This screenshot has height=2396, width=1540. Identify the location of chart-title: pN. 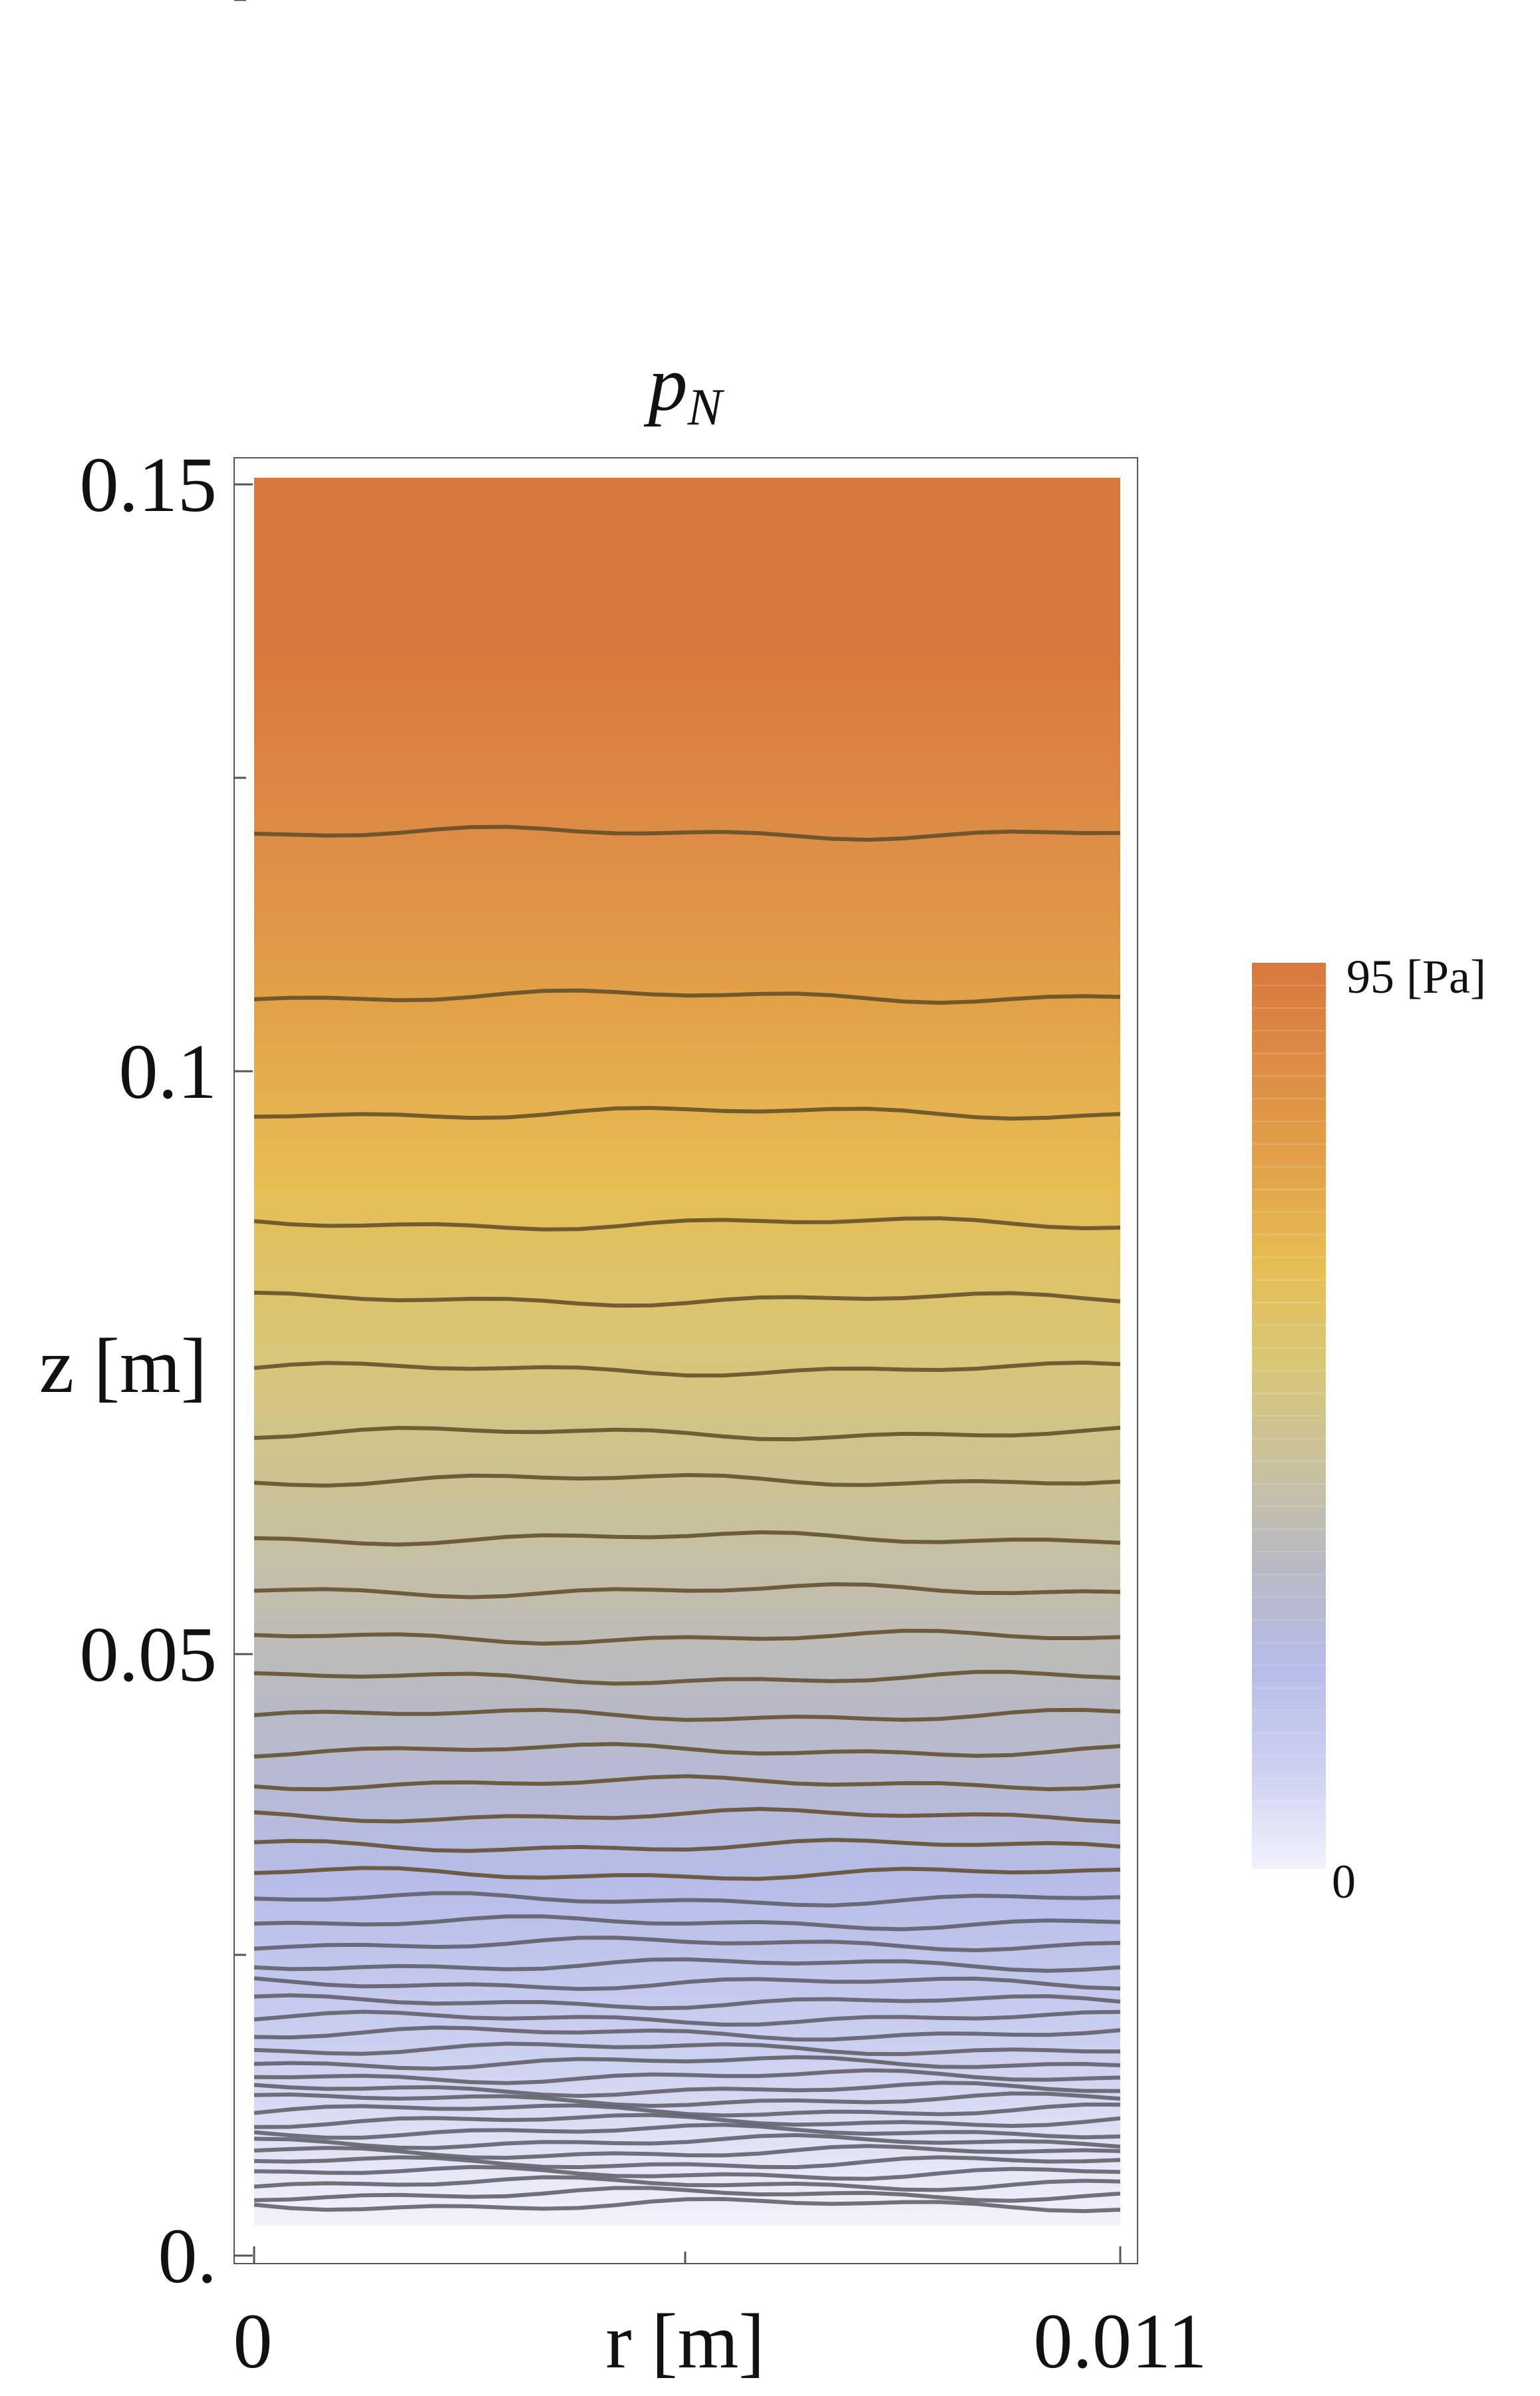
(684, 388).